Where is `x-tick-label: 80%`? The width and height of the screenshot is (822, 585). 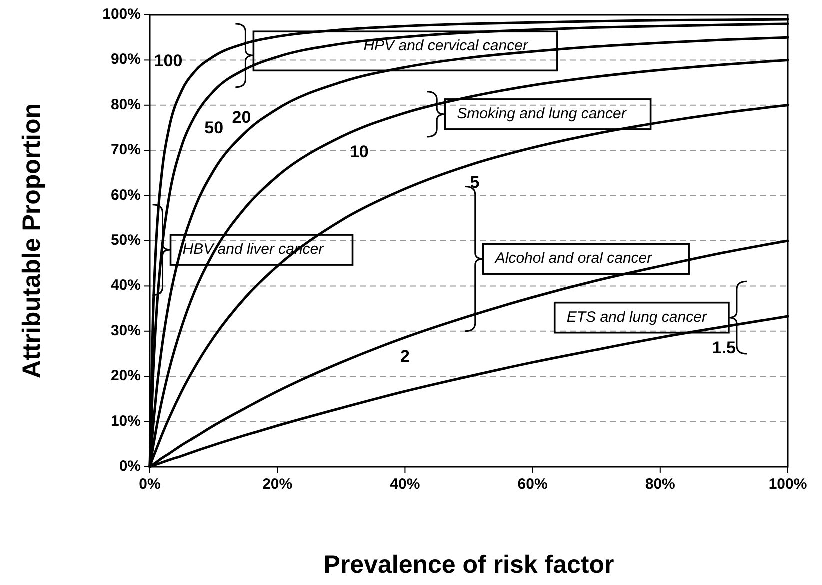
x-tick-label: 80% is located at coordinates (660, 484).